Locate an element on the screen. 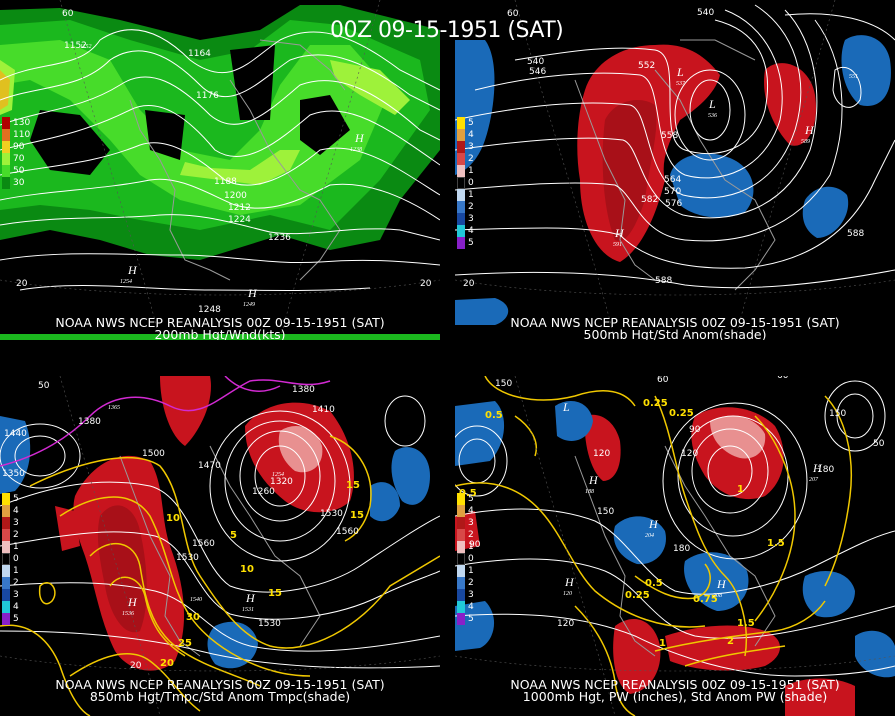 The height and width of the screenshot is (716, 895). center-value: 1238 is located at coordinates (356, 150).